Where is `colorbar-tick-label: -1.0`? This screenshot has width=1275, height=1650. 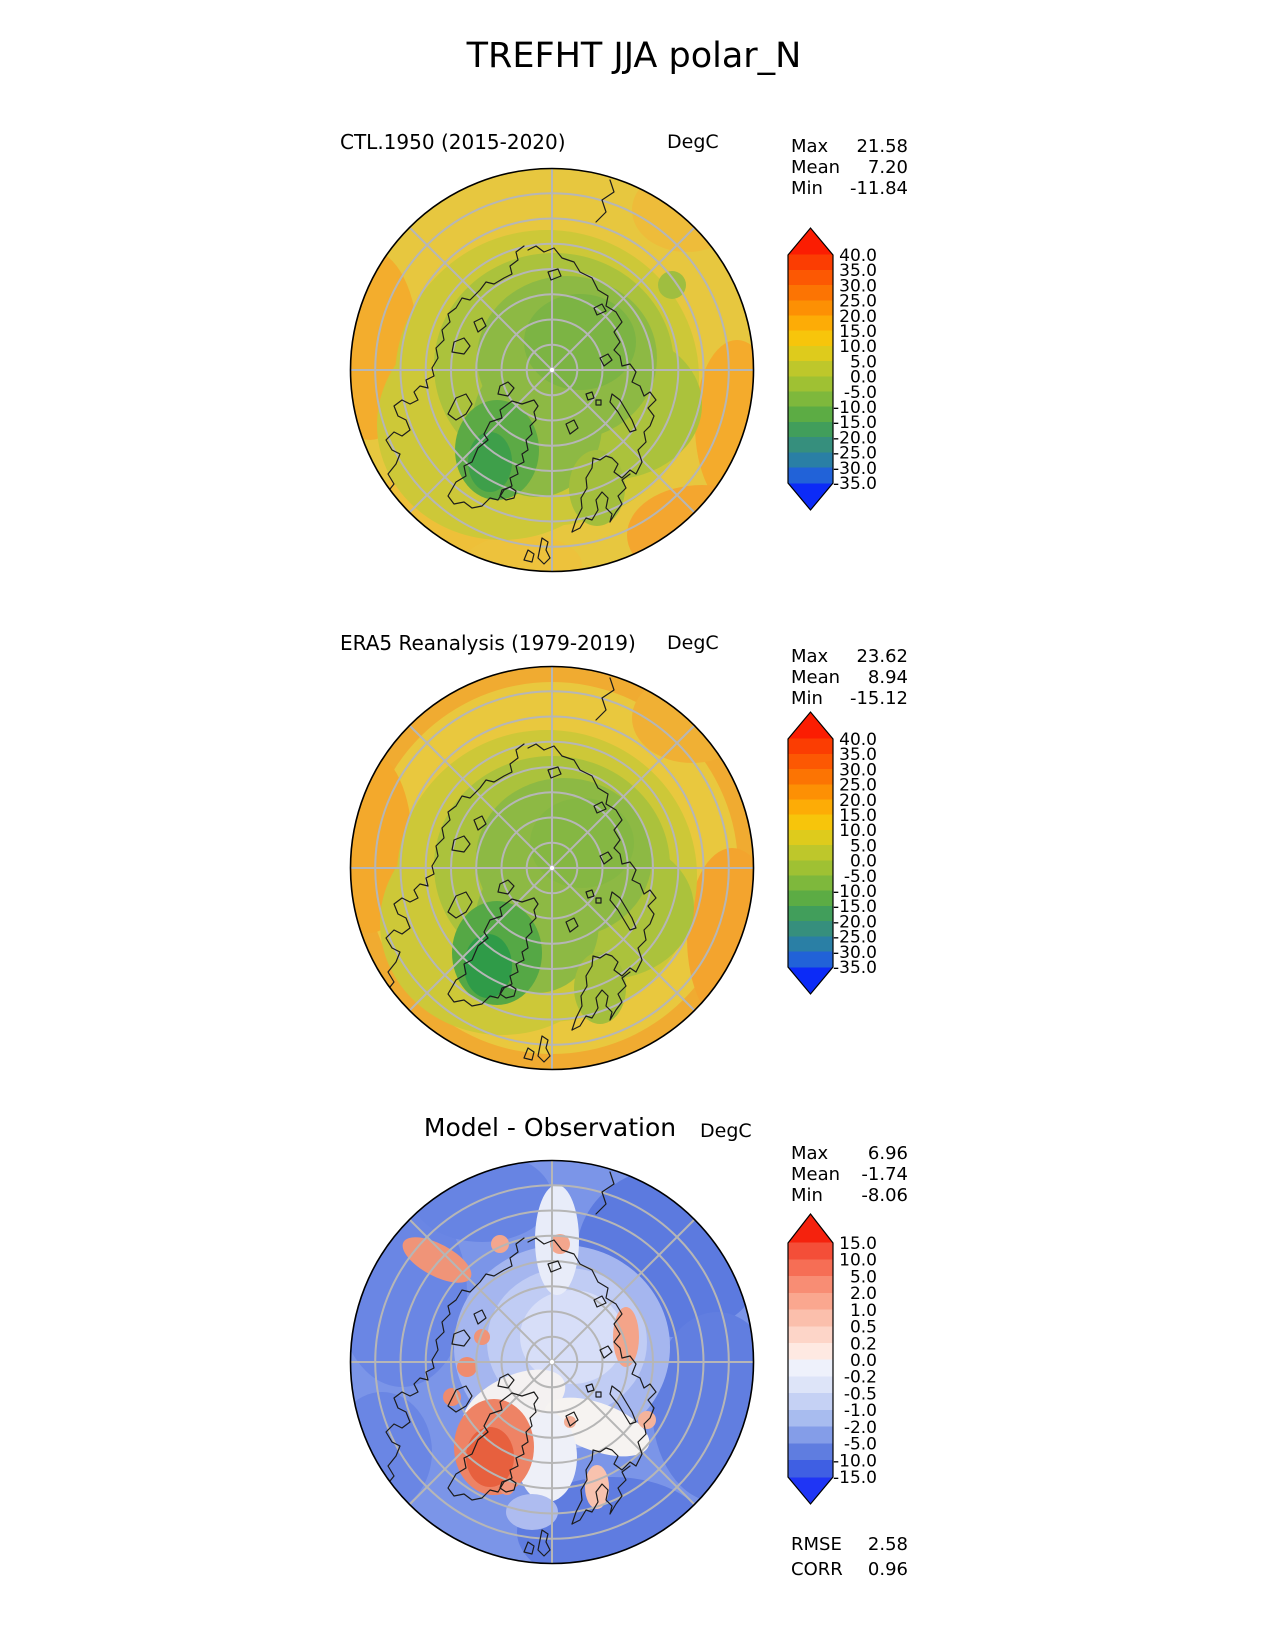
colorbar-tick-label: -1.0 is located at coordinates (860, 1411).